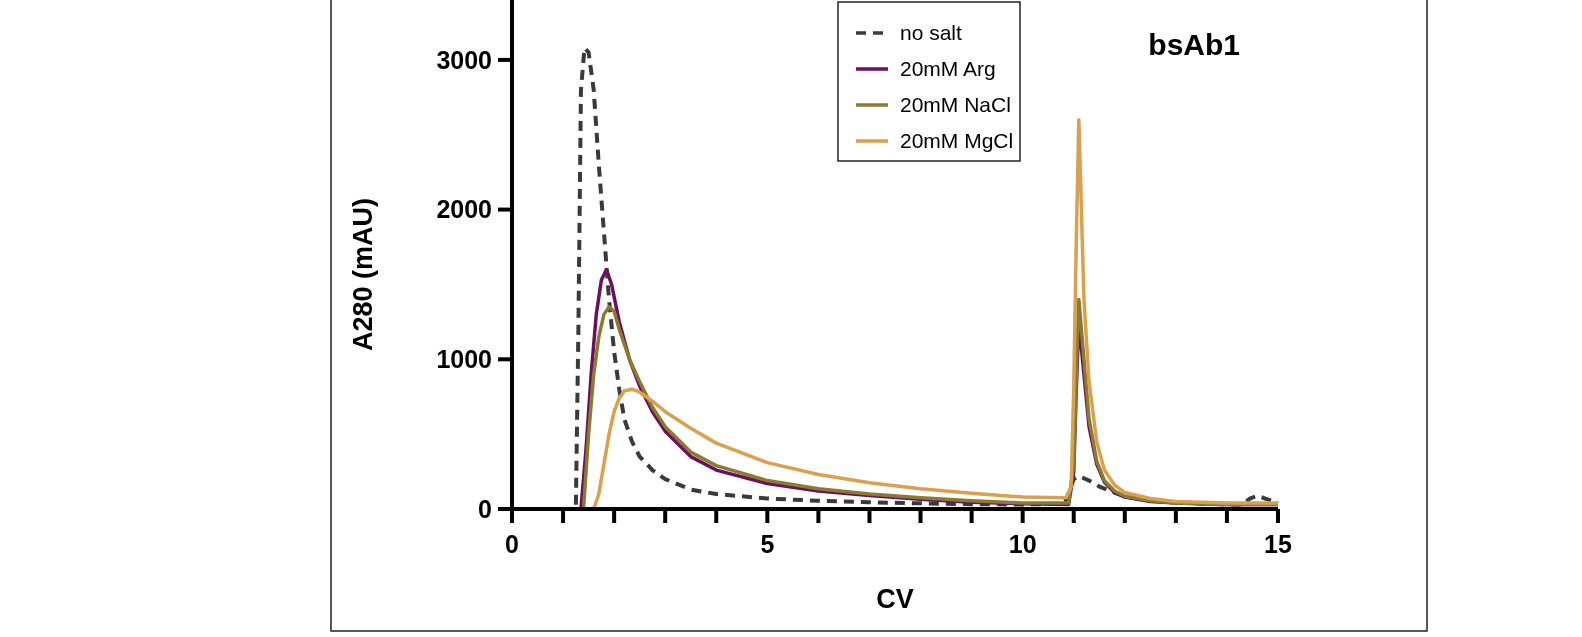 Image resolution: width=1582 pixels, height=637 pixels. Describe the element at coordinates (1022, 544) in the screenshot. I see `x-tick-label: 10` at that location.